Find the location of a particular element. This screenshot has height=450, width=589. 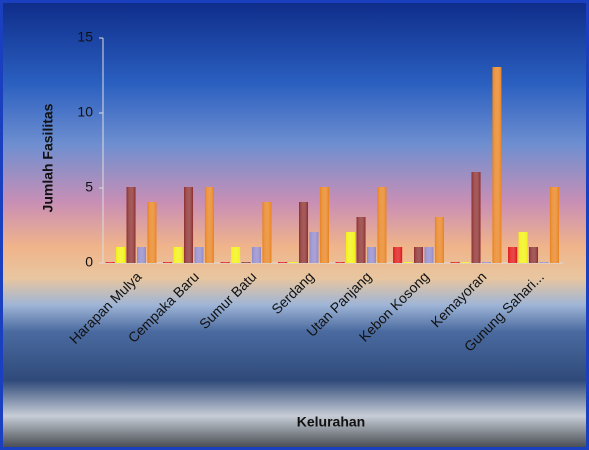

y-axis-label: Jumlah Fasilitas is located at coordinates (48, 157).